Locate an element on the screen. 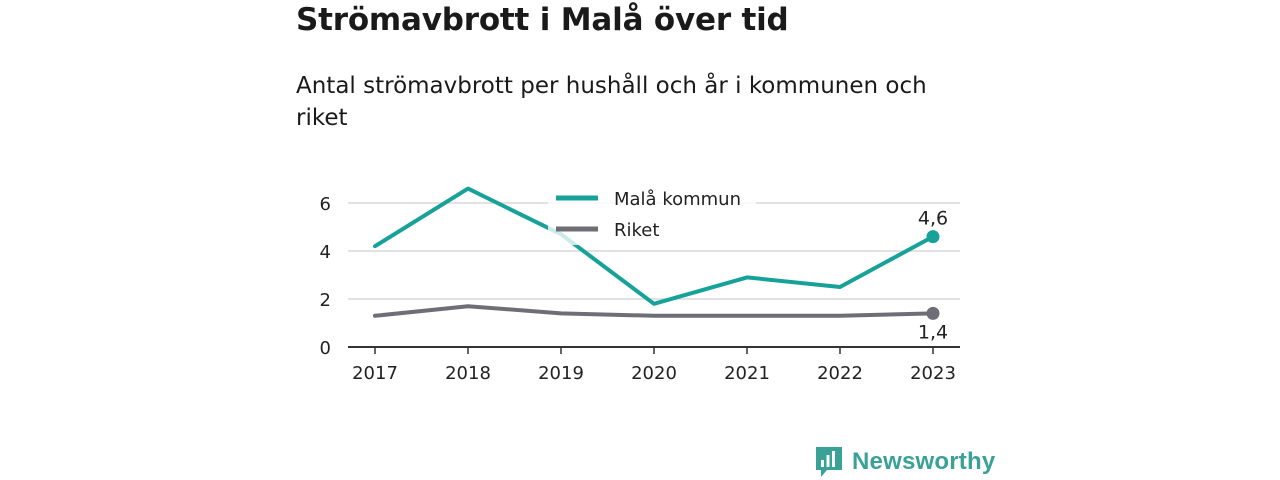  brand-name: Newsworthy is located at coordinates (924, 461).